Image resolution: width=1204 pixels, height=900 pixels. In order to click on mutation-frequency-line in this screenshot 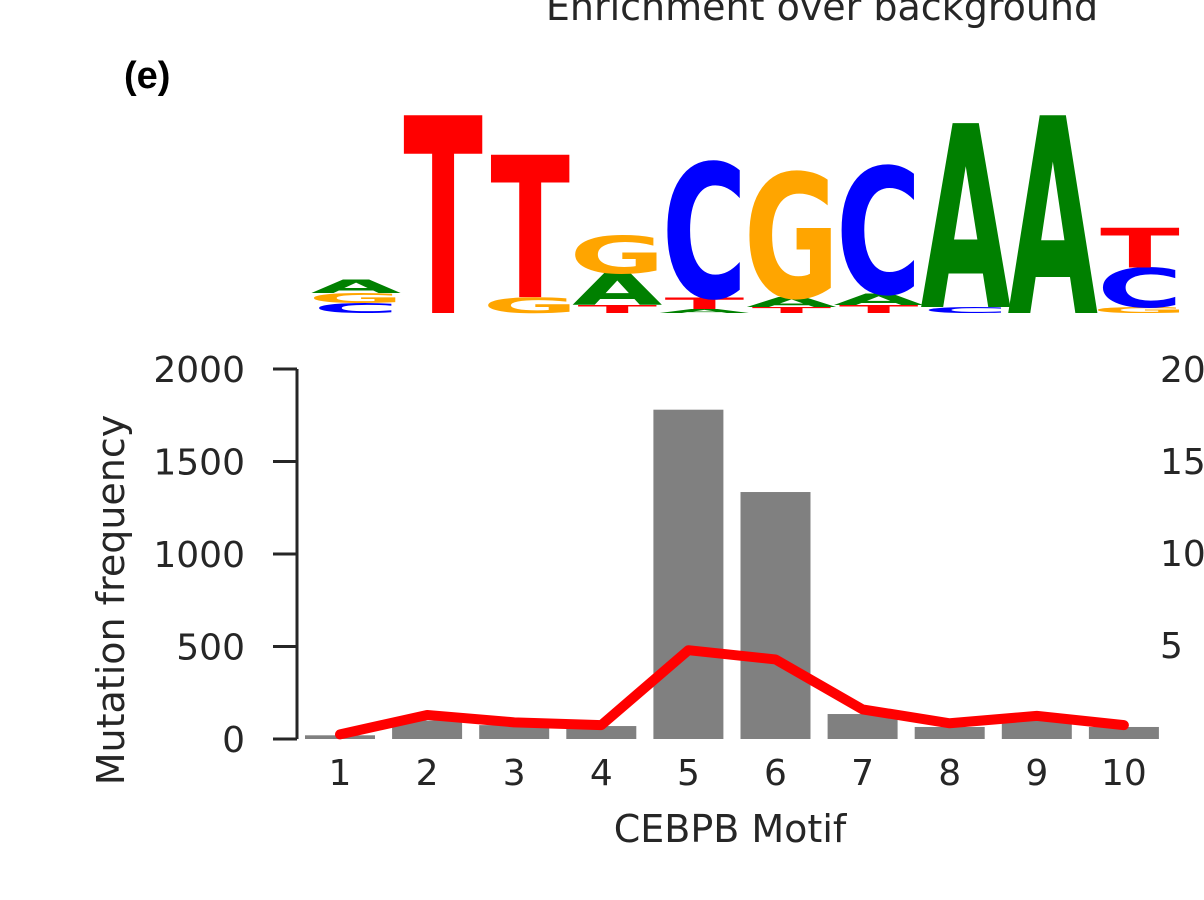, I will do `click(732, 692)`.